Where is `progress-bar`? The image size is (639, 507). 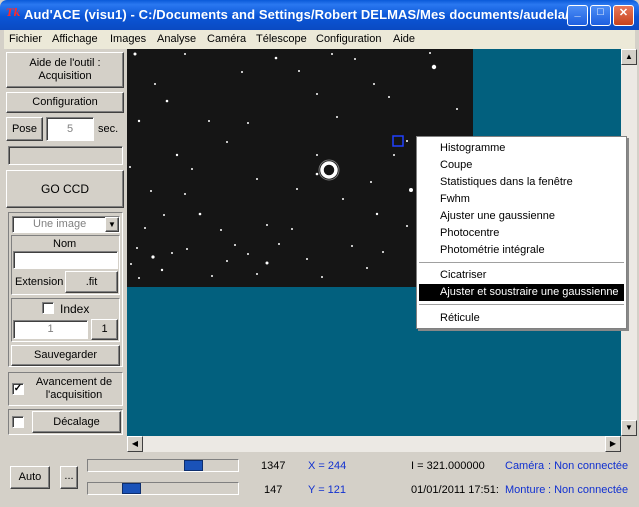
progress-bar is located at coordinates (65, 155).